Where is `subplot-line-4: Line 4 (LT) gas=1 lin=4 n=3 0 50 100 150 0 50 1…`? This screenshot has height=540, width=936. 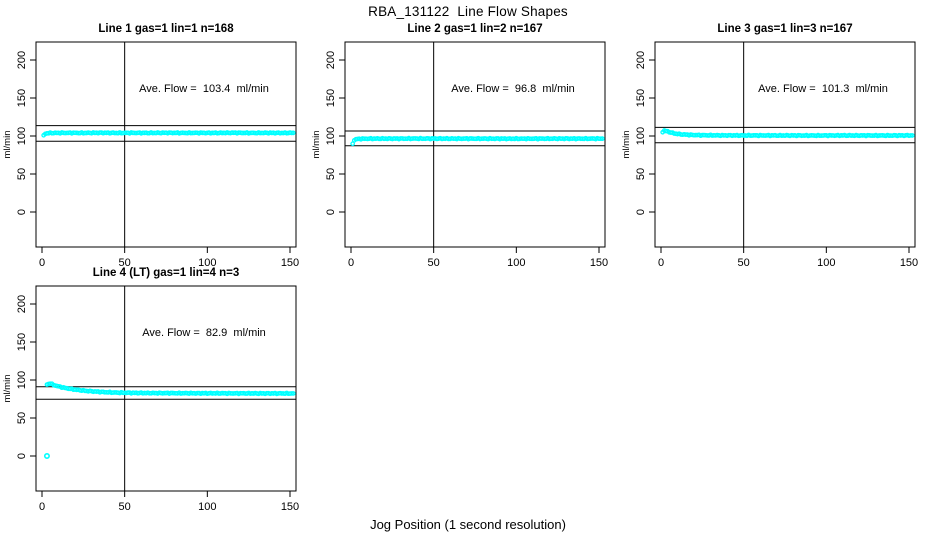 subplot-line-4: Line 4 (LT) gas=1 lin=4 n=3 0 50 100 150 0 50 1… is located at coordinates (150, 390).